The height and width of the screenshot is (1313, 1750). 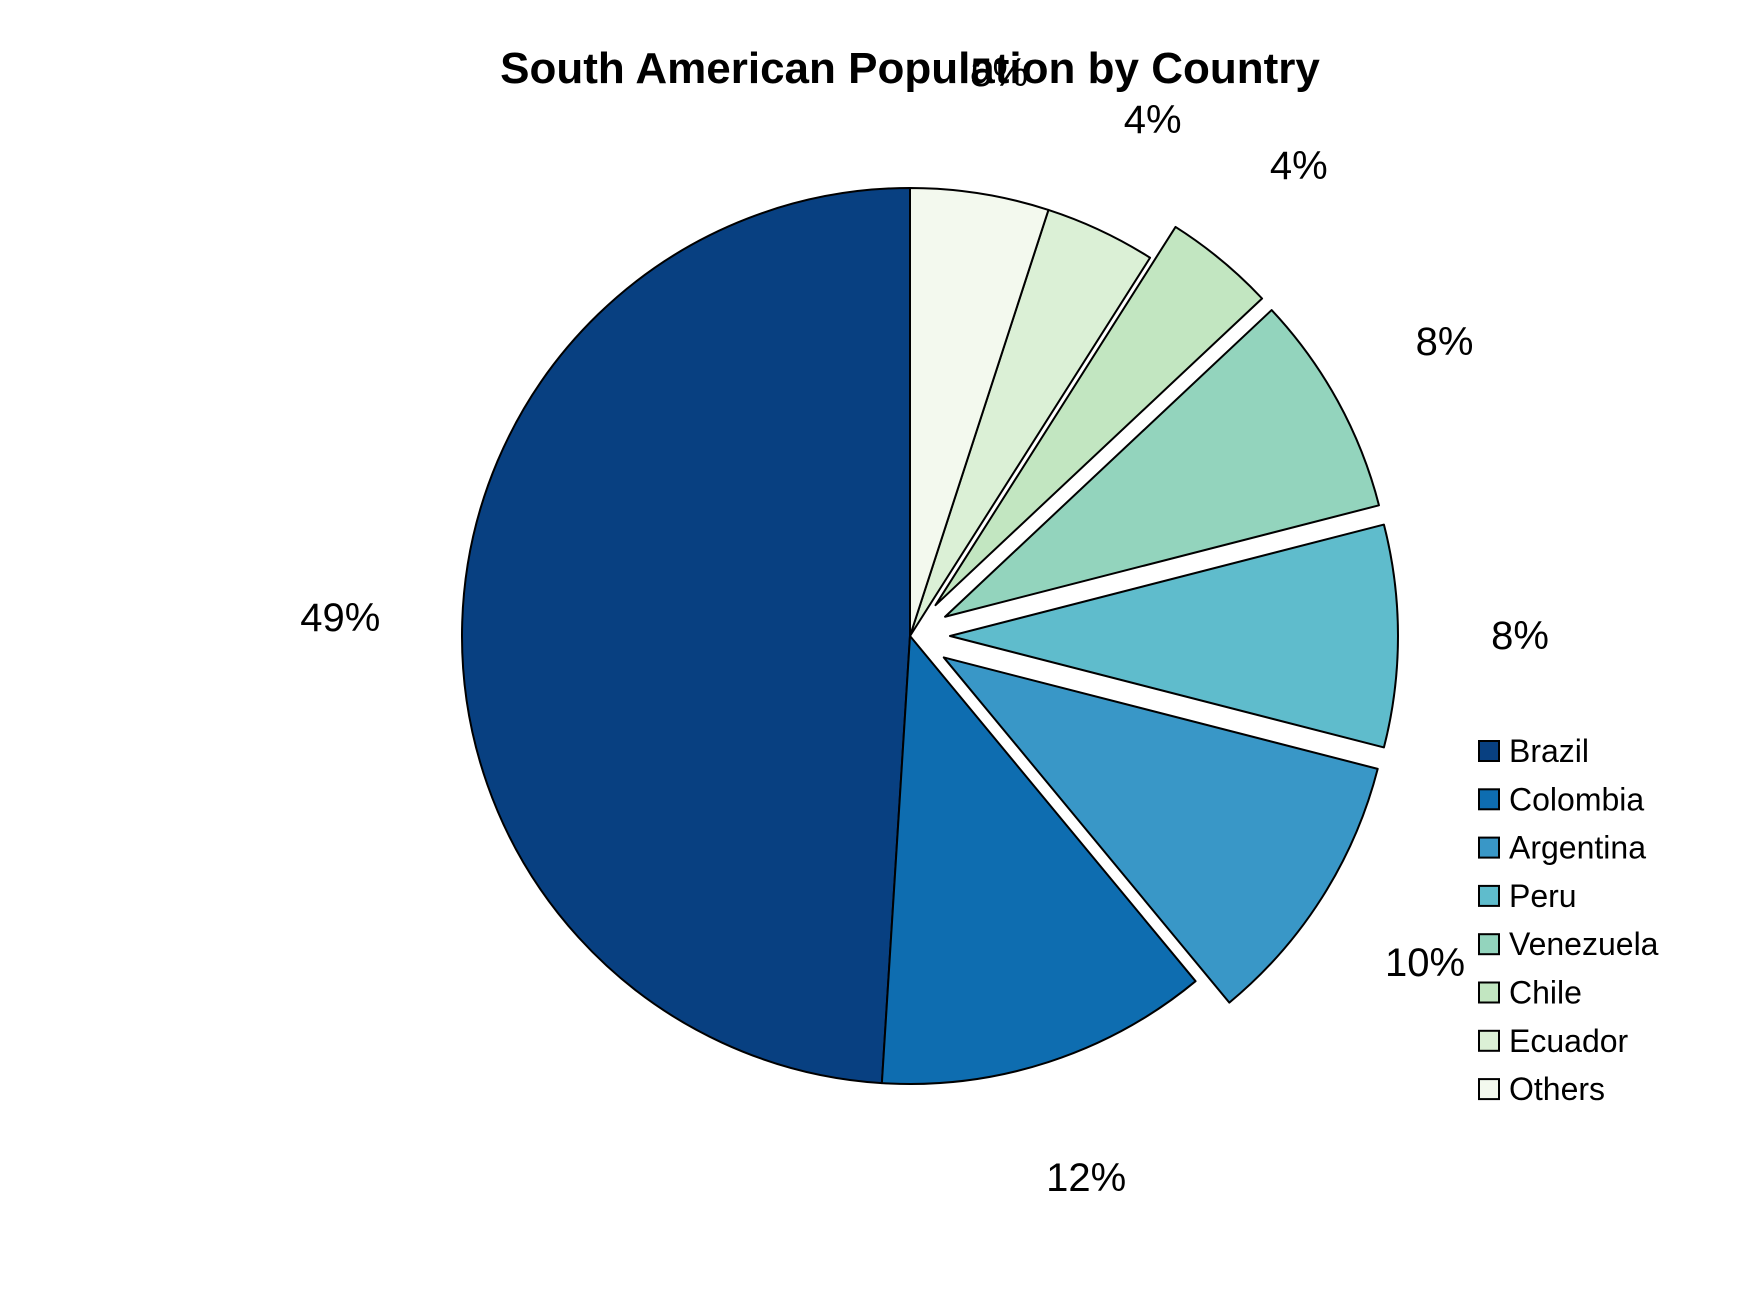 I want to click on legend-label-colombia: Colombia, so click(x=1576, y=799).